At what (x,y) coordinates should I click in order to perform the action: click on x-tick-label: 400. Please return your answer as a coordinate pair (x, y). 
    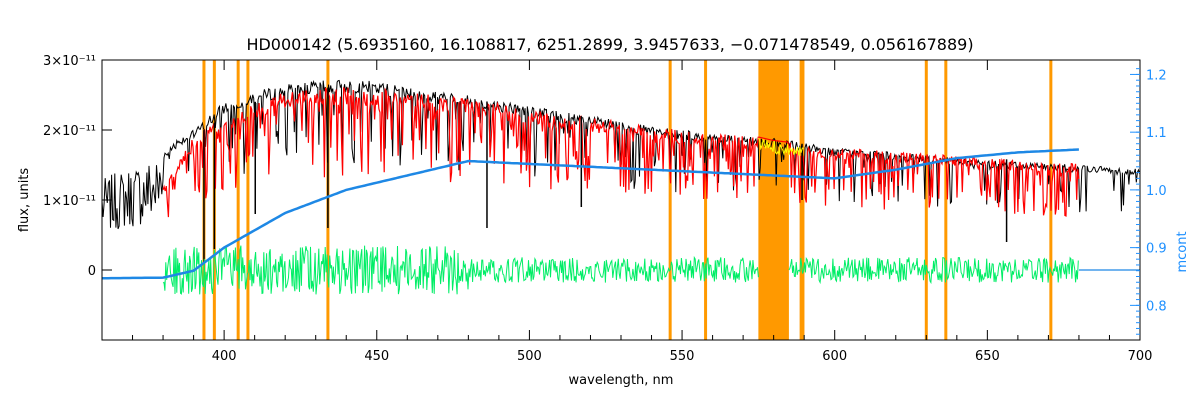
    Looking at the image, I should click on (224, 356).